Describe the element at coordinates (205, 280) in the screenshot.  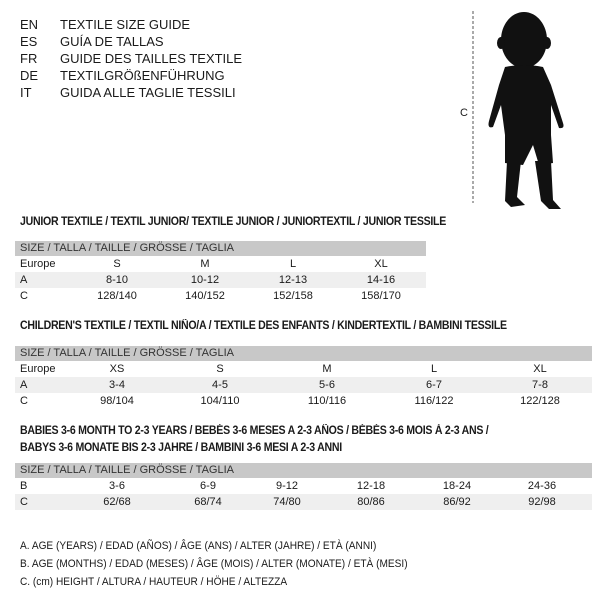
I see `cell: 10-12` at that location.